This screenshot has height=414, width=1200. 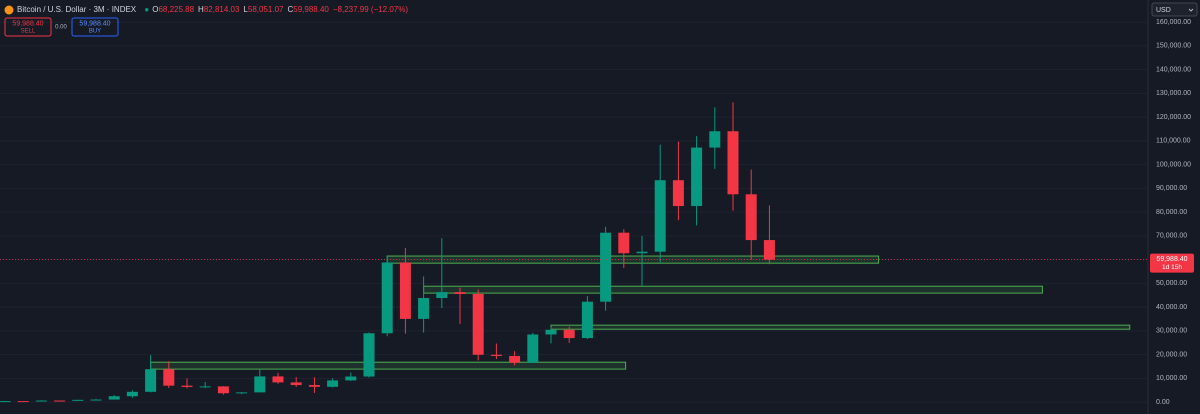 What do you see at coordinates (176, 9) in the screenshot?
I see `ohlc-value: 68,225.88` at bounding box center [176, 9].